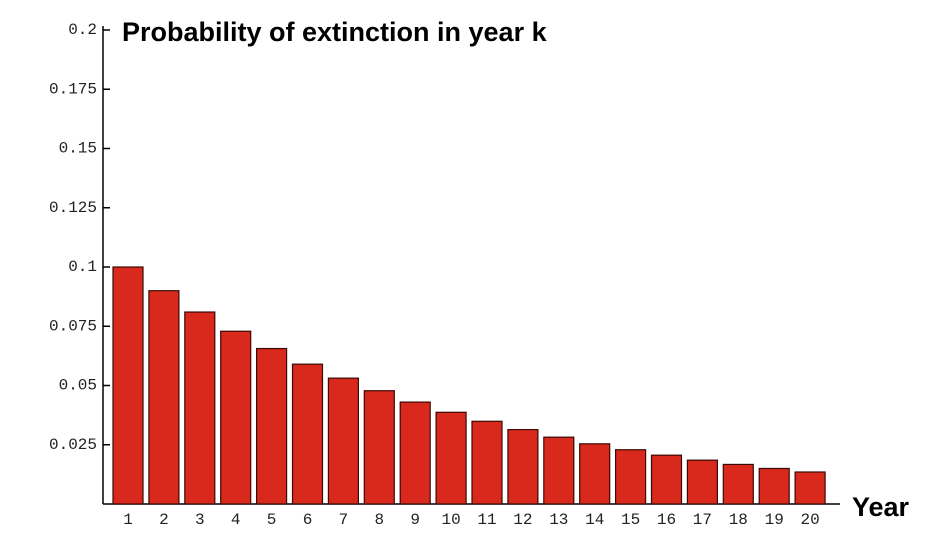 This screenshot has height=558, width=951. What do you see at coordinates (450, 520) in the screenshot?
I see `x-tick-label: 10` at bounding box center [450, 520].